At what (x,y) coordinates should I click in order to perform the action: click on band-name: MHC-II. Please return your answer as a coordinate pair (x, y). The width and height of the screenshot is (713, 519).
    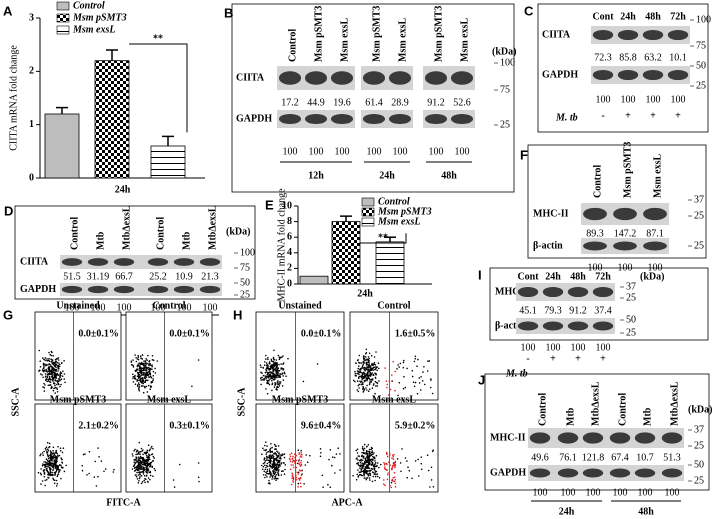
    Looking at the image, I should click on (551, 213).